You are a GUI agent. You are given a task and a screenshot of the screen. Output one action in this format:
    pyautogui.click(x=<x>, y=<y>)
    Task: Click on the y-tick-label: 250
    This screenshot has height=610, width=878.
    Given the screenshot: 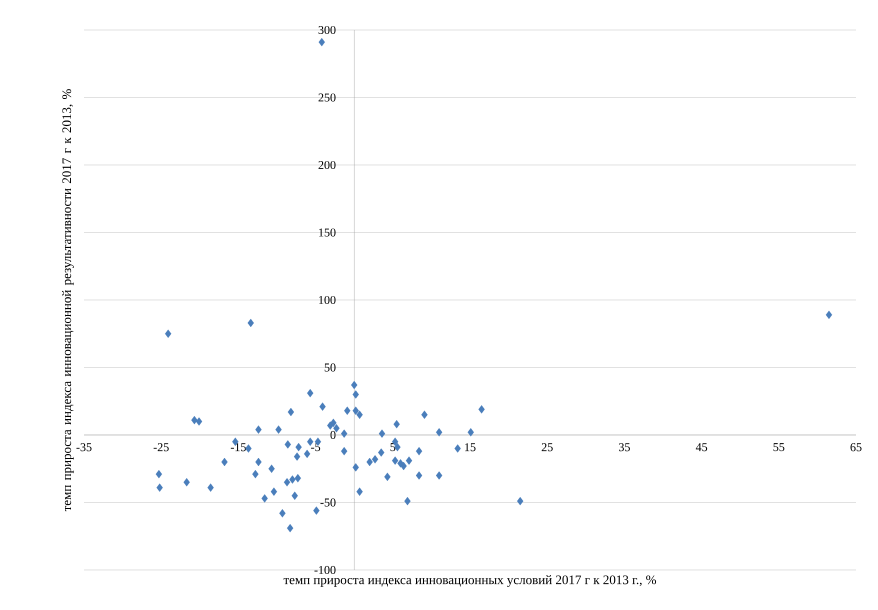 What is the action you would take?
    pyautogui.click(x=327, y=97)
    